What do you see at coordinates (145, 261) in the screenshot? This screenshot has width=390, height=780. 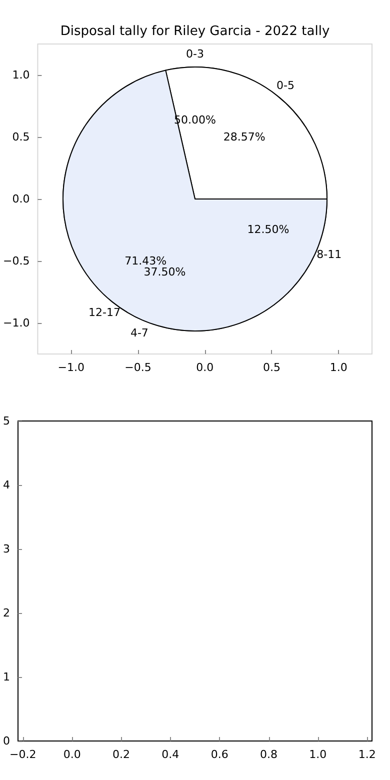 I see `data-label: 71.43%` at bounding box center [145, 261].